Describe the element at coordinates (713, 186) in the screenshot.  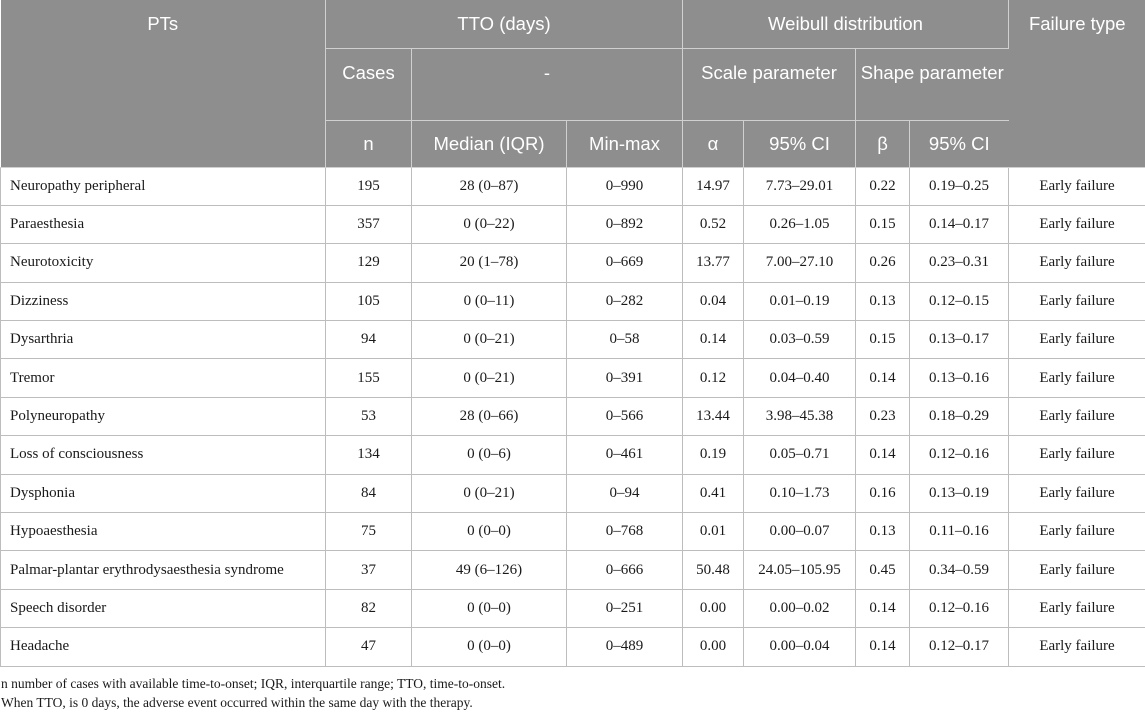
I see `cell-alpha: 14.97` at that location.